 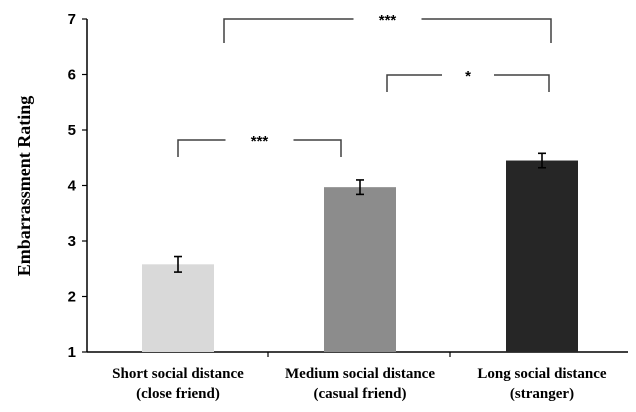 I want to click on y-tick-label: 7, so click(x=72, y=19).